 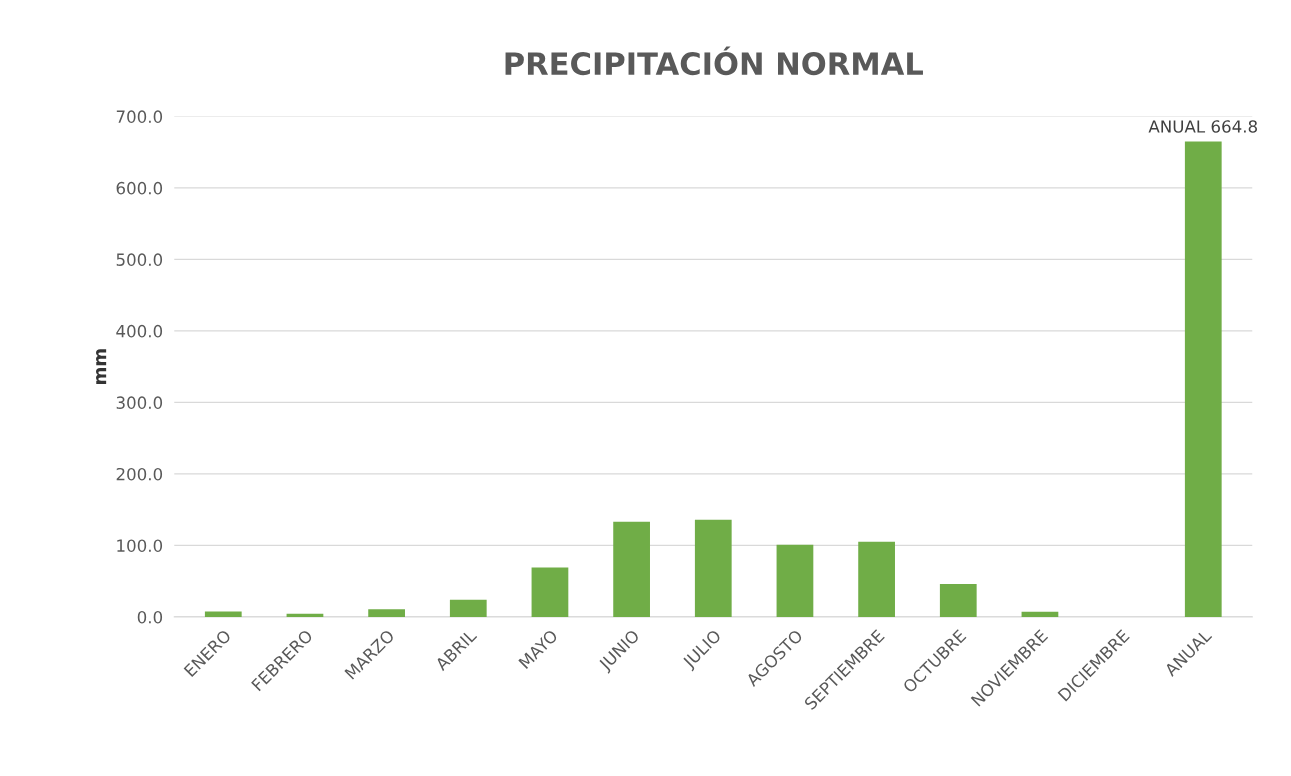 I want to click on data-label: ANUAL 664.8, so click(x=1203, y=126).